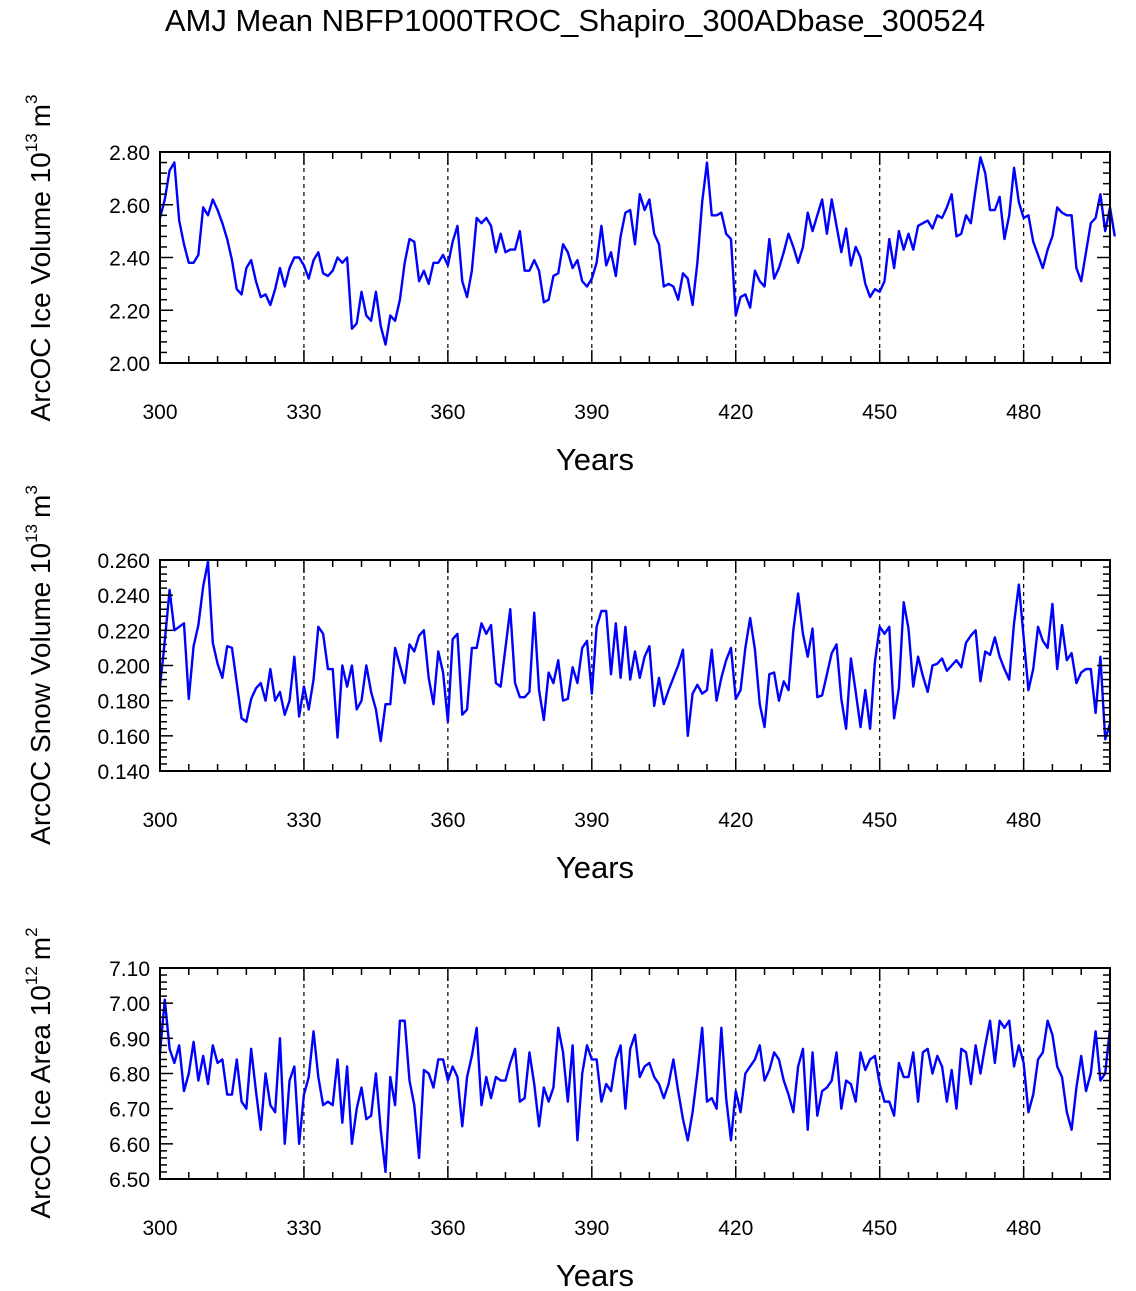 The image size is (1136, 1291). I want to click on y-axis-label-unit-exponent: 2, so click(31, 931).